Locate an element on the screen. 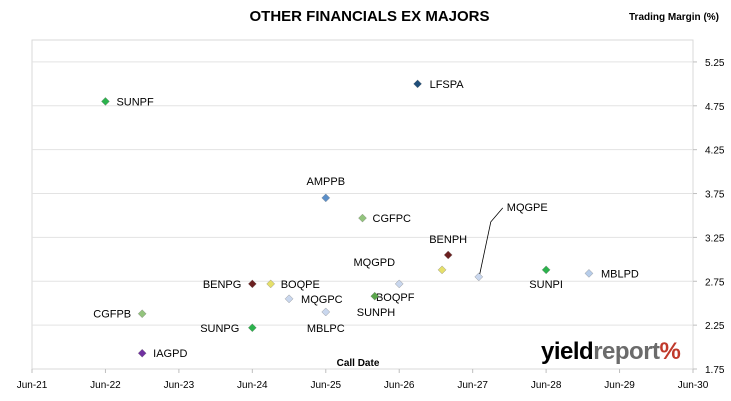  leader-line-mqgpe is located at coordinates (491, 240).